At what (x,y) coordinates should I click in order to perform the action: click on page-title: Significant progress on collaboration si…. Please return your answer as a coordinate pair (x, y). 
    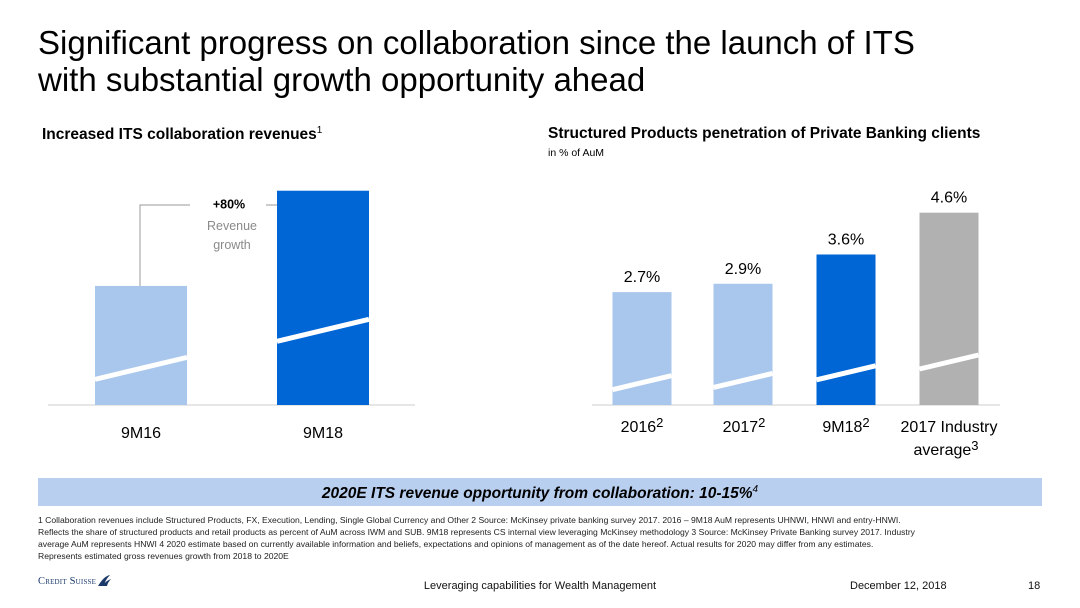
    Looking at the image, I should click on (543, 61).